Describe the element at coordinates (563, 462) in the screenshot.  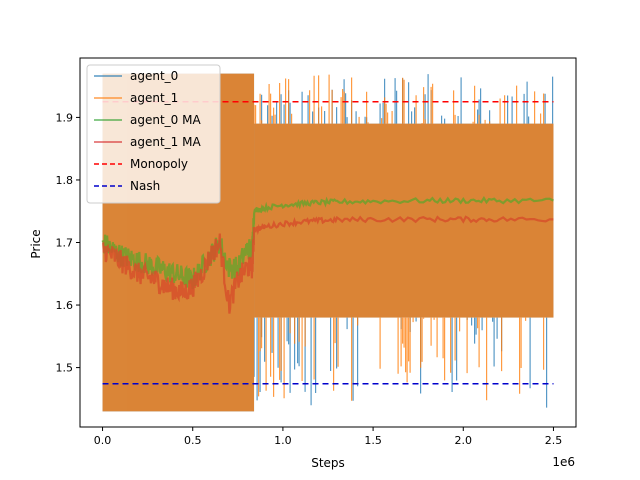
I see `x-axis-offset-label: 1e6` at that location.